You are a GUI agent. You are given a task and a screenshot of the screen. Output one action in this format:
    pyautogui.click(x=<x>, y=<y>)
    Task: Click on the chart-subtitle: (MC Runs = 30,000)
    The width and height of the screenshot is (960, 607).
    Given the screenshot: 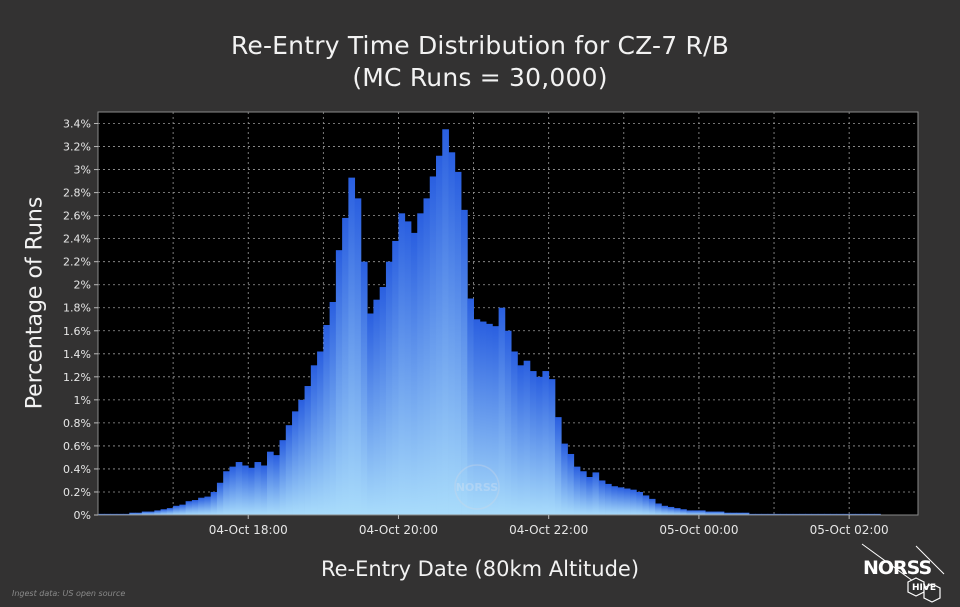 What is the action you would take?
    pyautogui.click(x=480, y=77)
    